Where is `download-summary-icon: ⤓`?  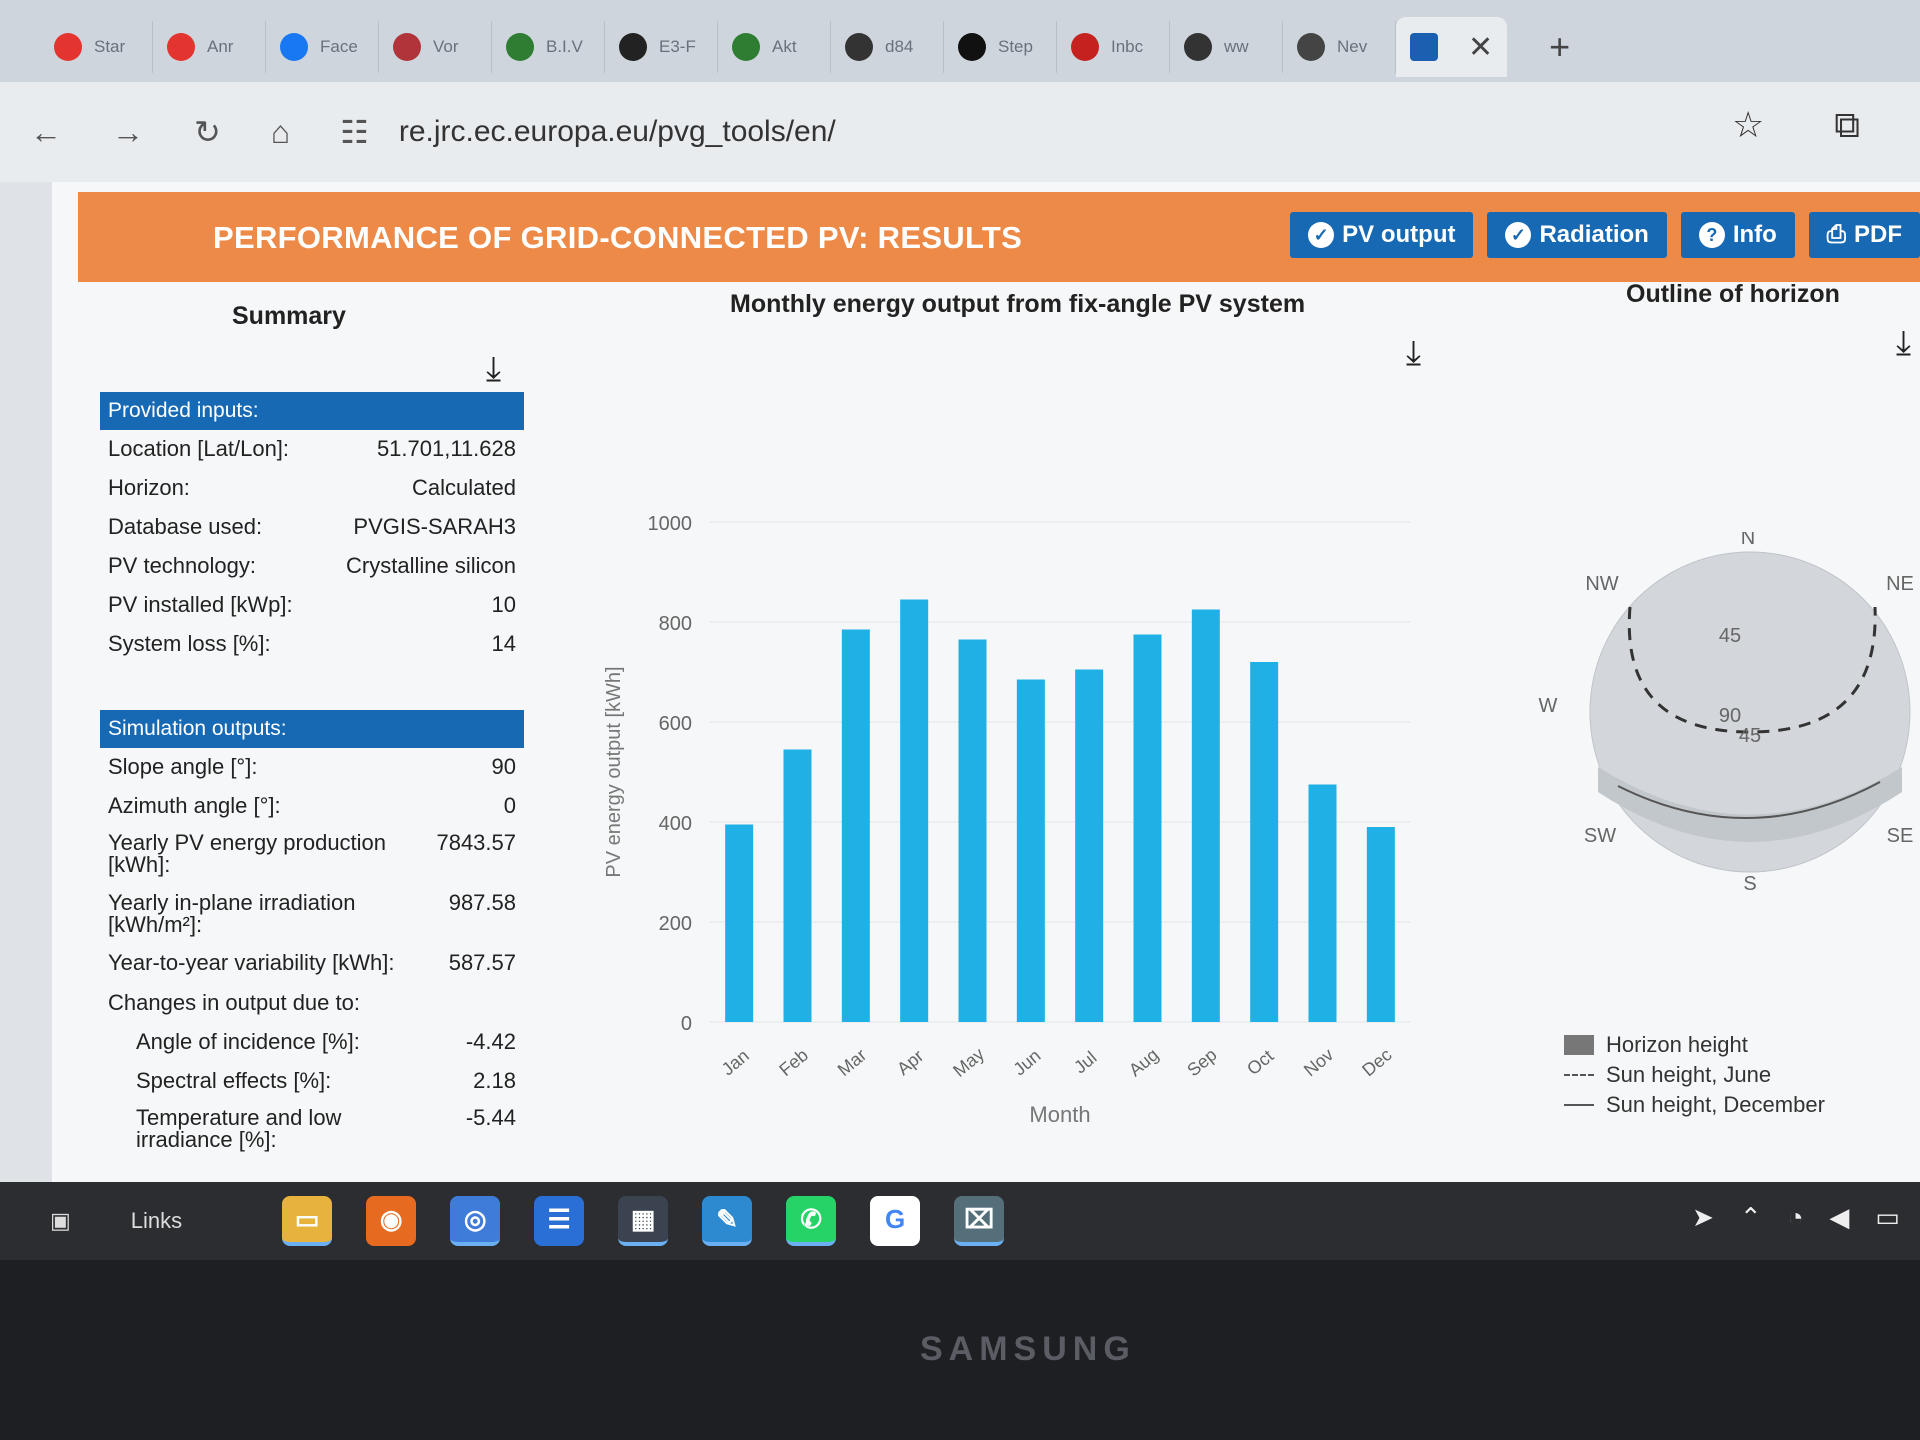 download-summary-icon: ⤓ is located at coordinates (494, 369).